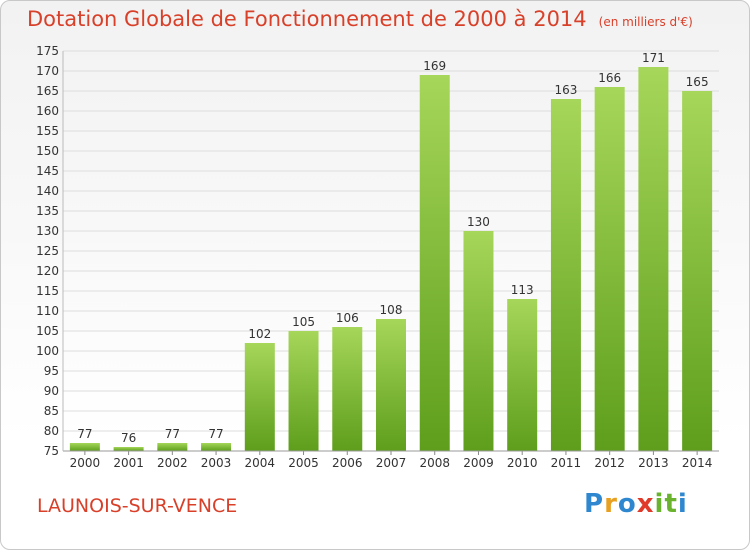  Describe the element at coordinates (216, 463) in the screenshot. I see `x-tick-label: 2003` at that location.